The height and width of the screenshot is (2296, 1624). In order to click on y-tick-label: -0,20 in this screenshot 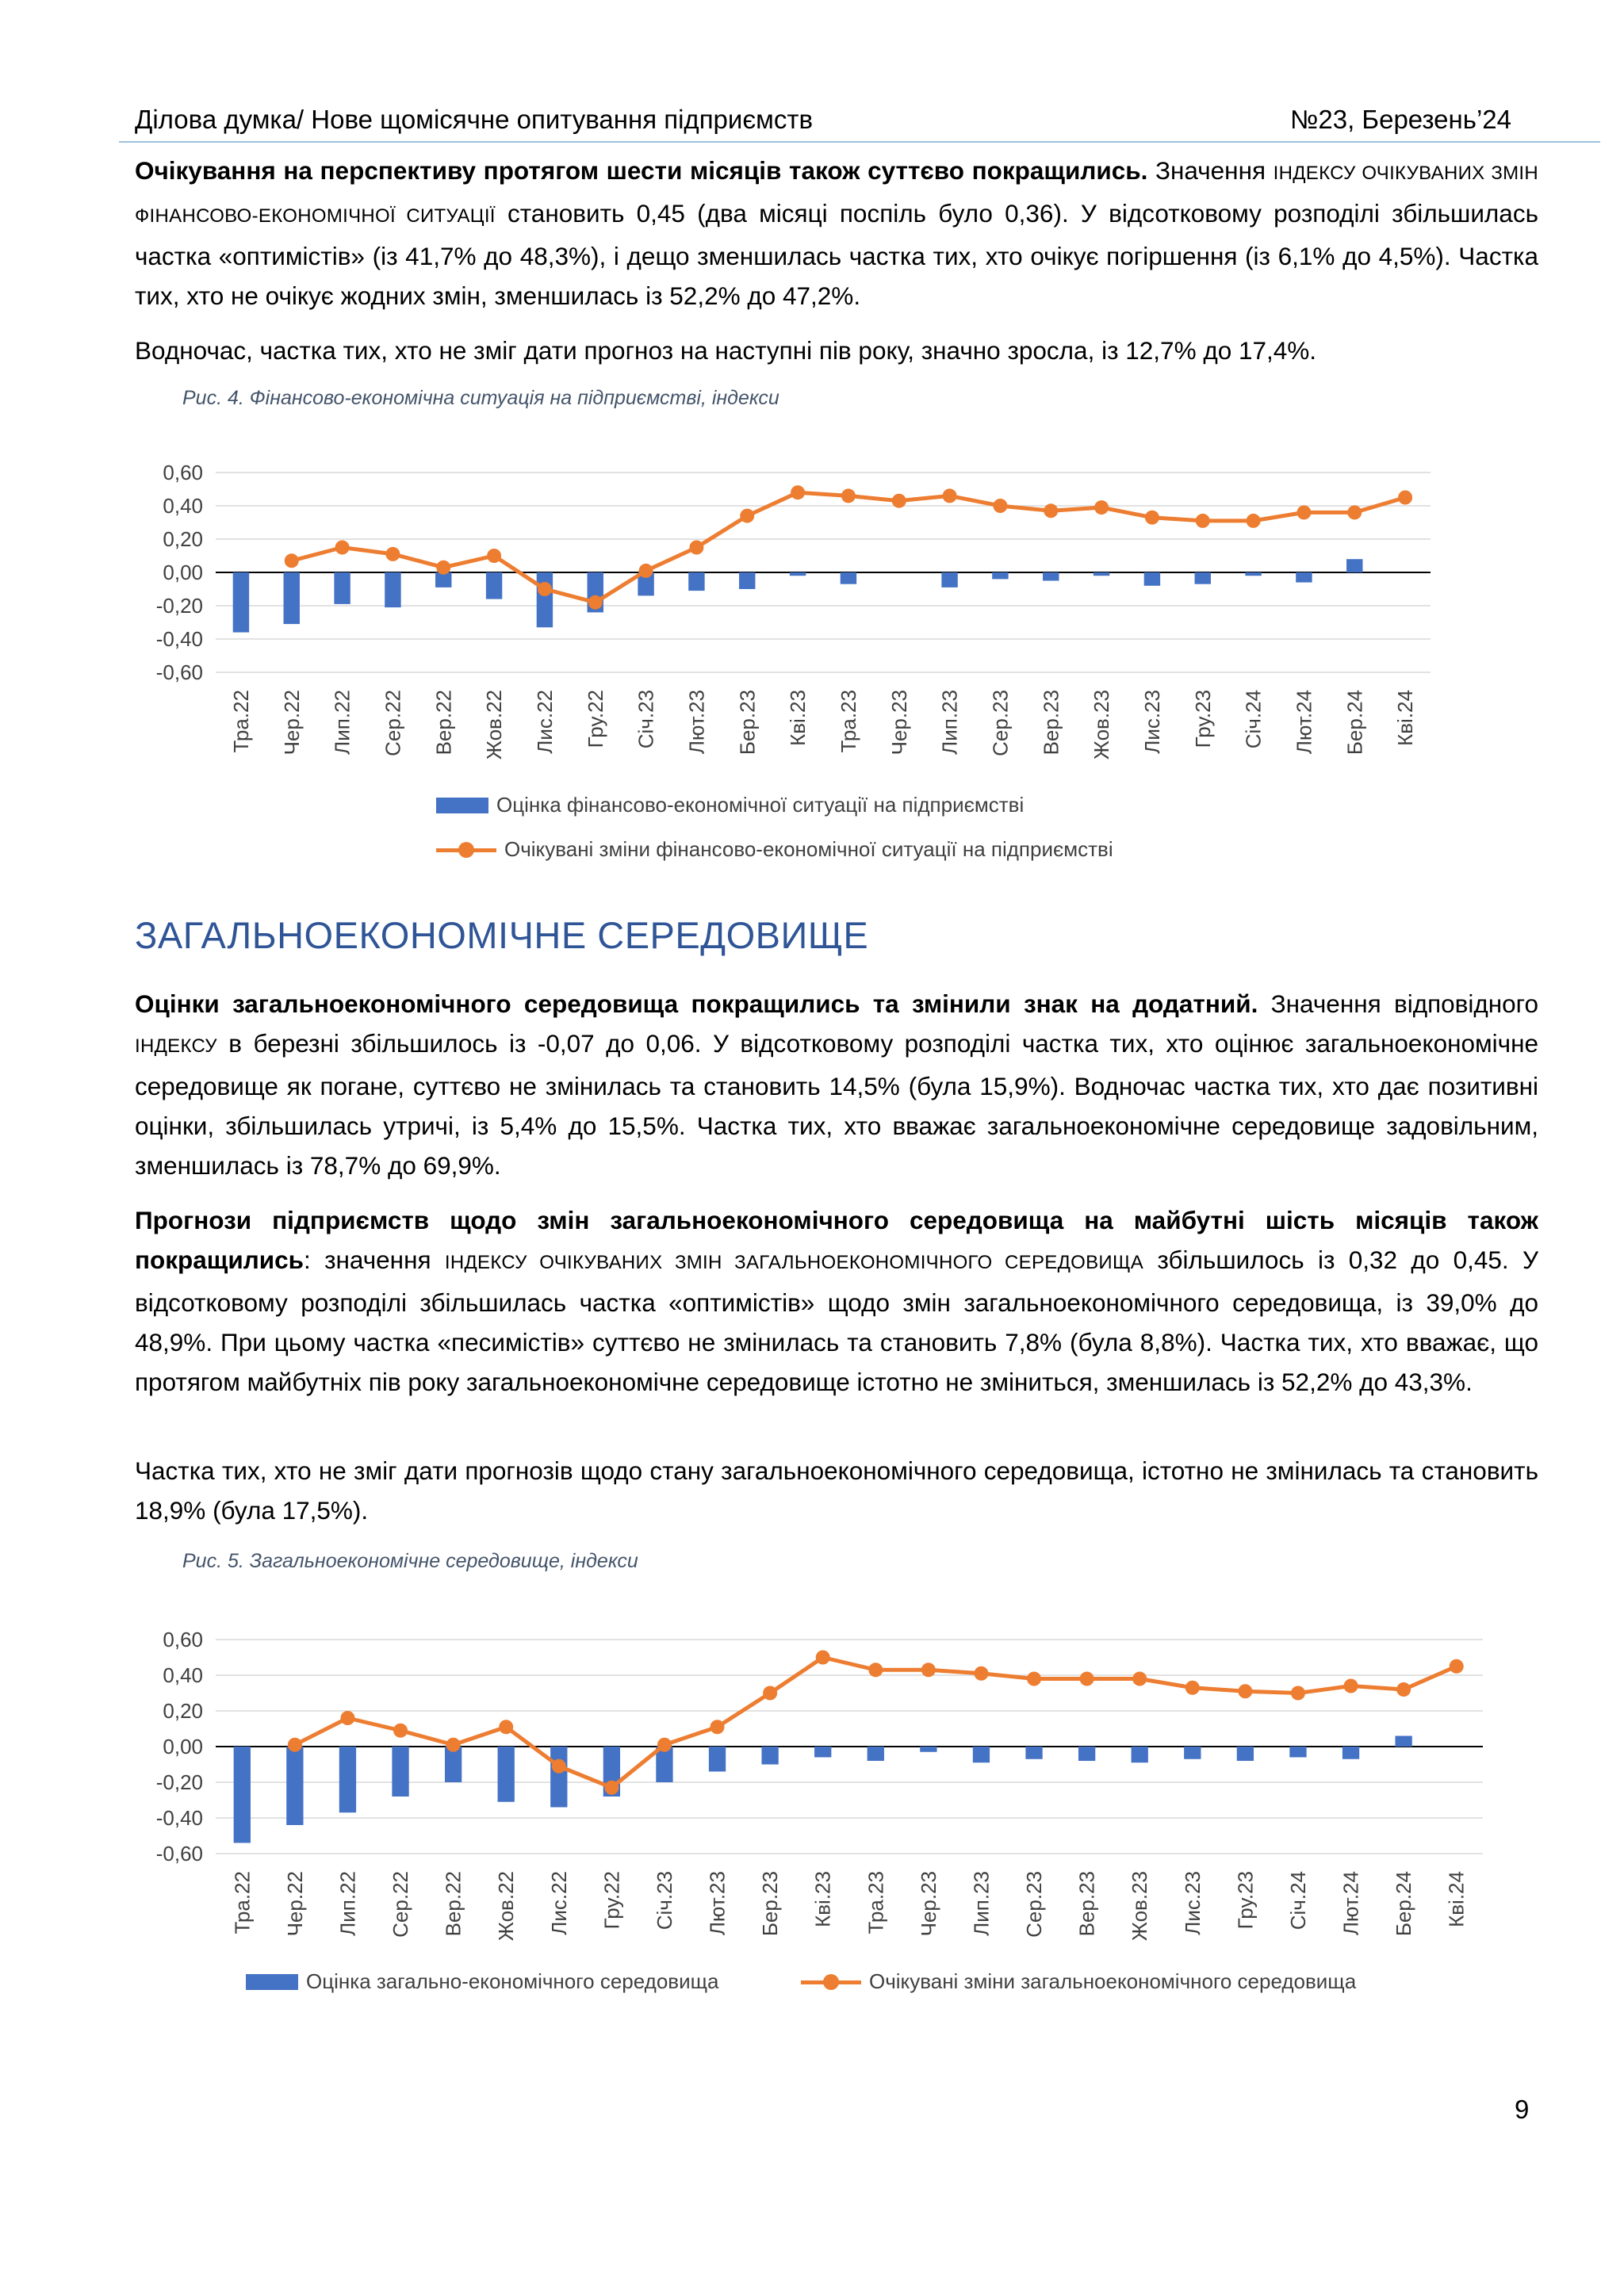, I will do `click(179, 1782)`.